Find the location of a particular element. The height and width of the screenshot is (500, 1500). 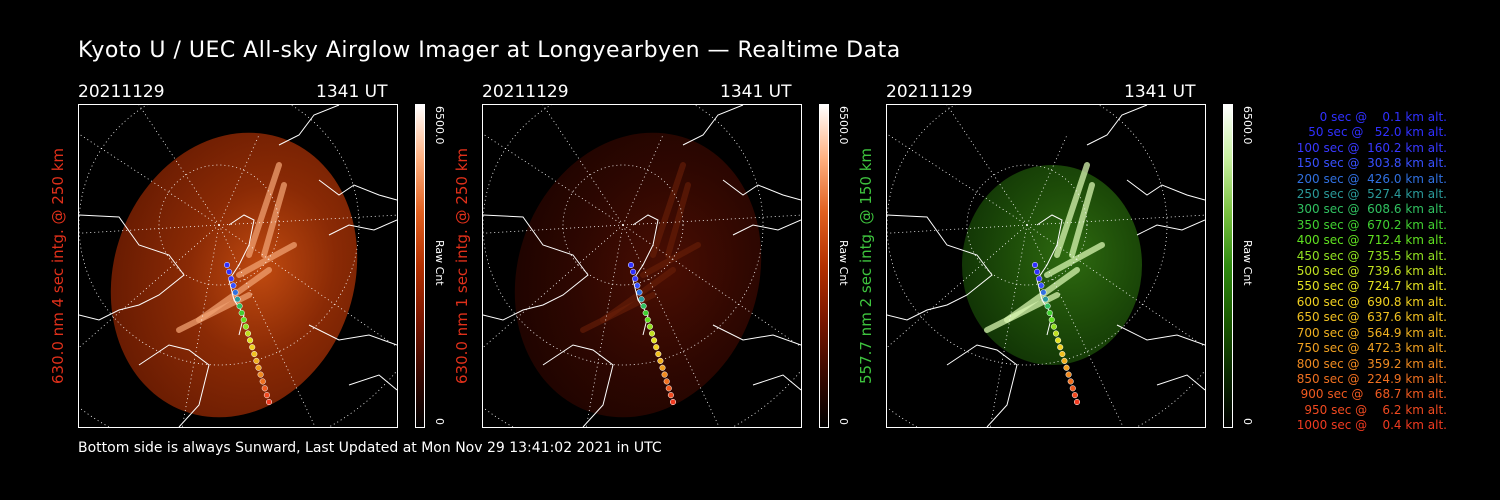

colorbar-unit-label: Raw Cnt is located at coordinates (843, 263).